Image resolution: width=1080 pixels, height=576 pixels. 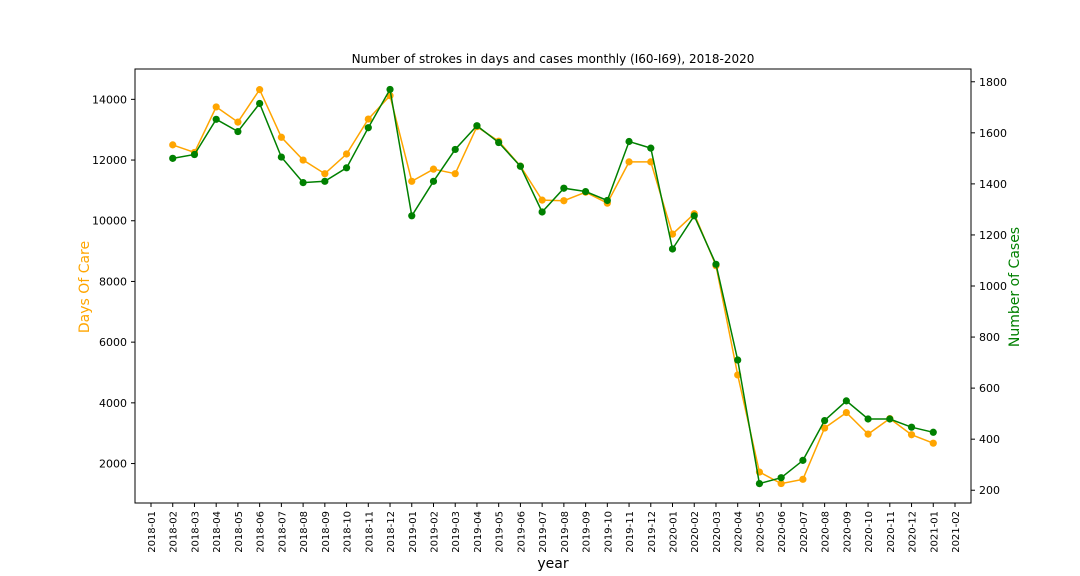 I want to click on x-tick-label: 2019-12, so click(x=652, y=532).